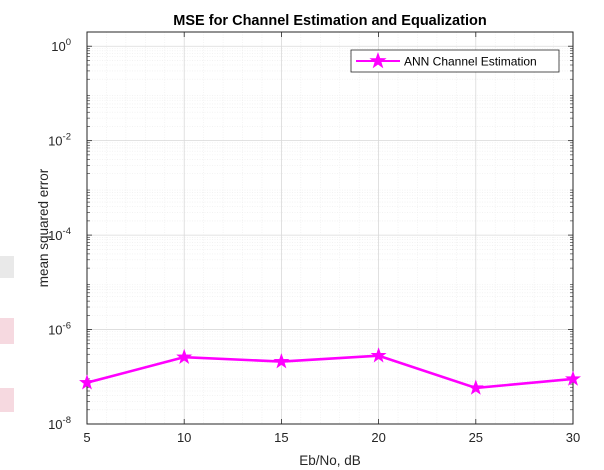 This screenshot has height=470, width=604. Describe the element at coordinates (59, 423) in the screenshot. I see `y-tick-label: 10⁻⁸` at that location.